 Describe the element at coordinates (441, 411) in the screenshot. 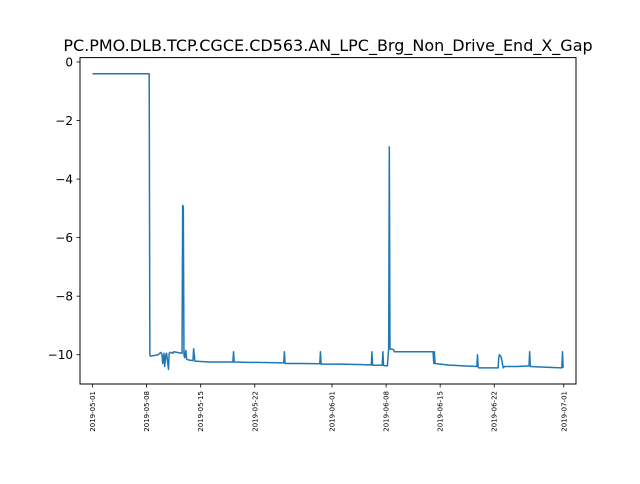

I see `x-tick-label: 2019-06-15` at that location.